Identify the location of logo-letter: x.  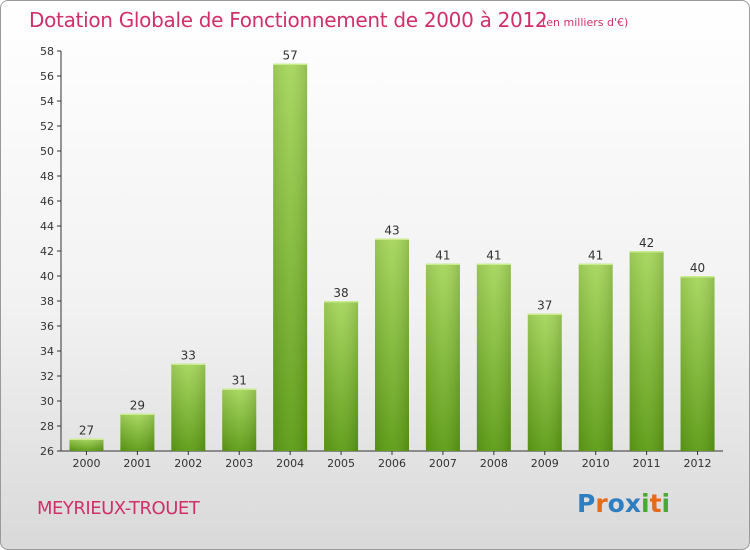
(632, 503).